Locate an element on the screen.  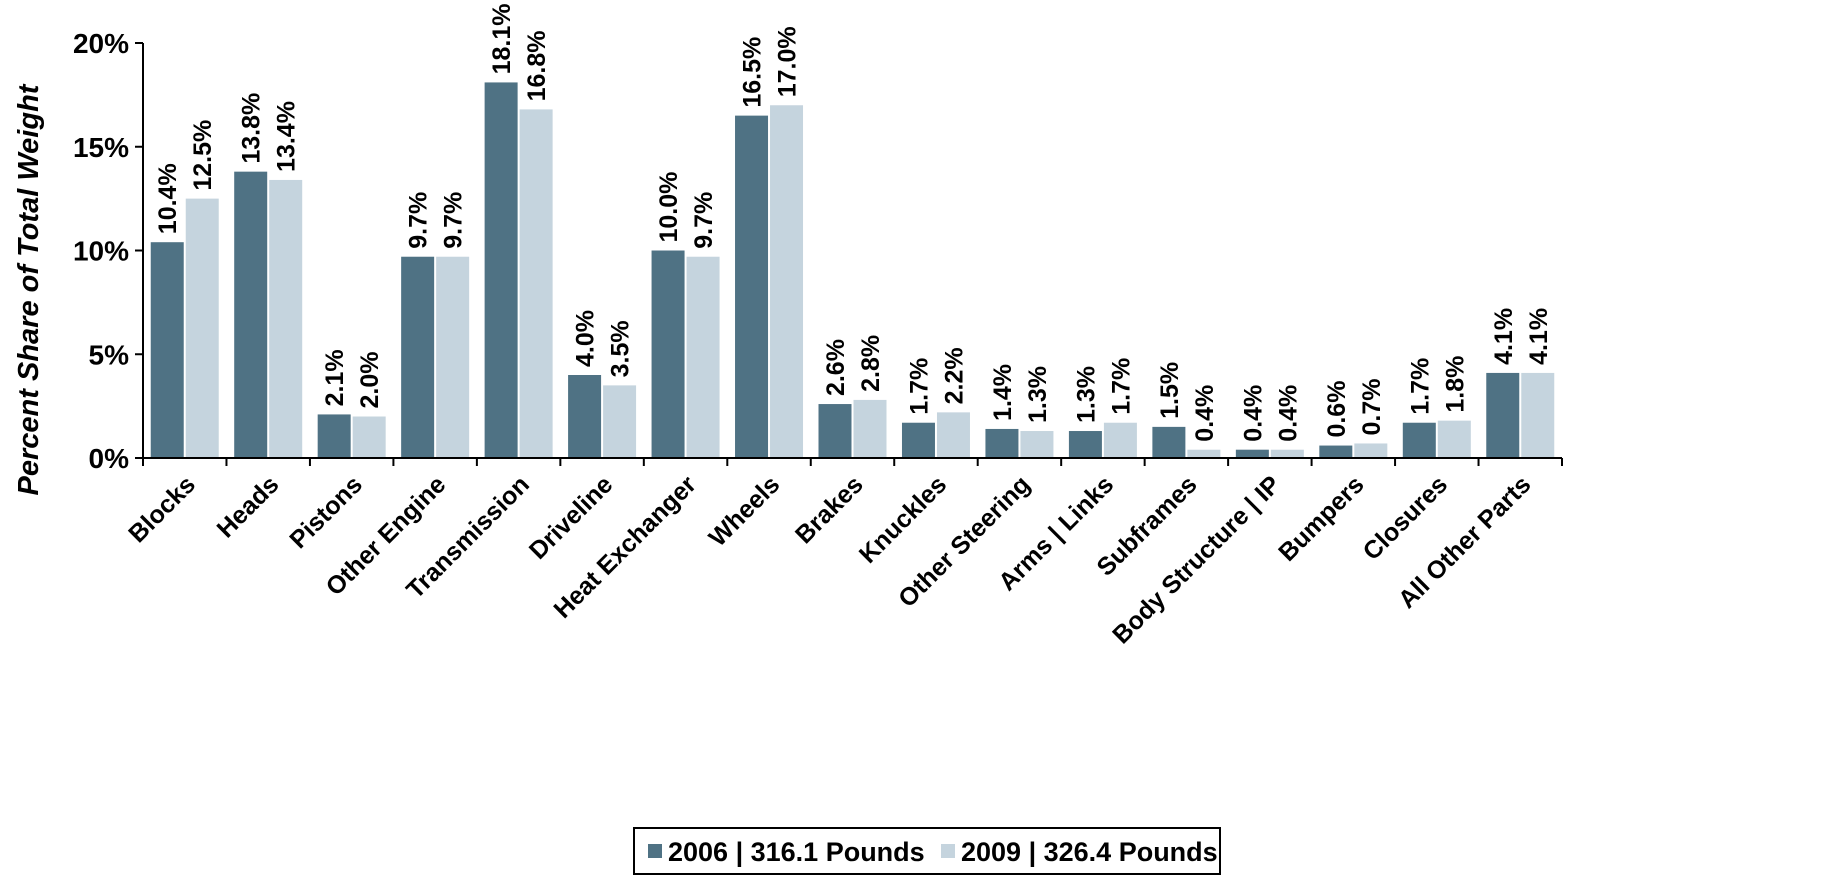
data-label-arms-links-2006: 1.3% is located at coordinates (1086, 394).